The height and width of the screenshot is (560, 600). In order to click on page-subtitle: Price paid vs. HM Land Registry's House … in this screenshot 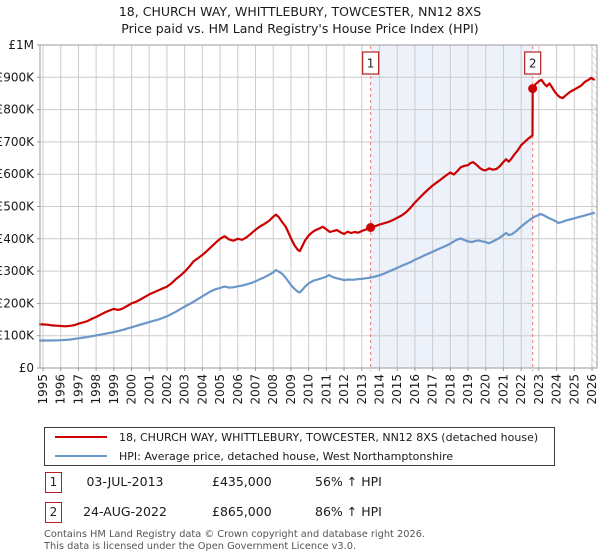, I will do `click(300, 28)`.